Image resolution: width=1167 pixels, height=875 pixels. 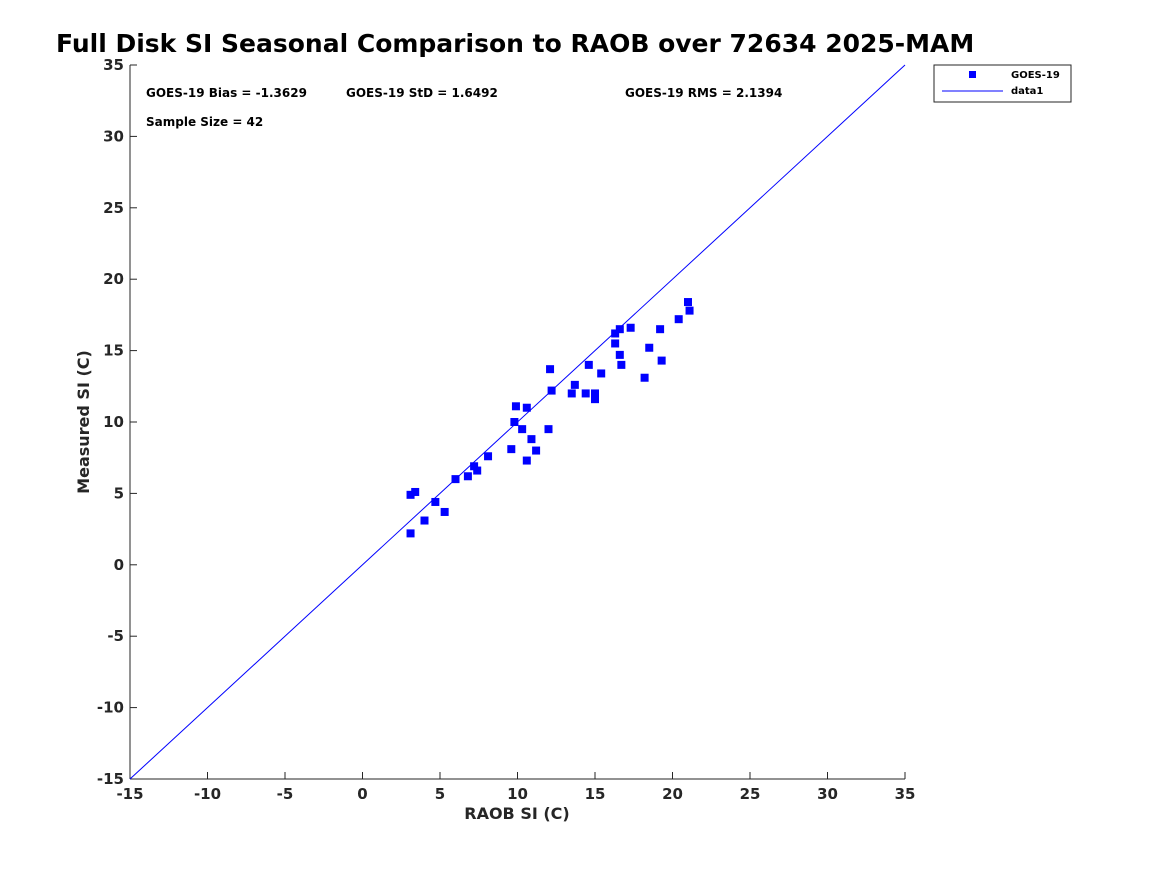 What do you see at coordinates (119, 493) in the screenshot?
I see `y-tick-label: 5` at bounding box center [119, 493].